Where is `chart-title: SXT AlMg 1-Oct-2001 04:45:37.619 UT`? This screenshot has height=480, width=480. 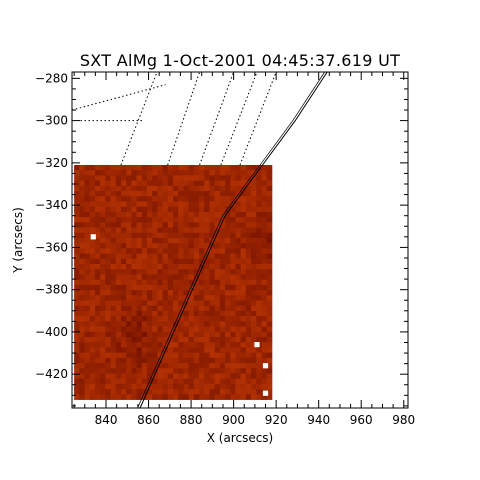 chart-title: SXT AlMg 1-Oct-2001 04:45:37.619 UT is located at coordinates (240, 60).